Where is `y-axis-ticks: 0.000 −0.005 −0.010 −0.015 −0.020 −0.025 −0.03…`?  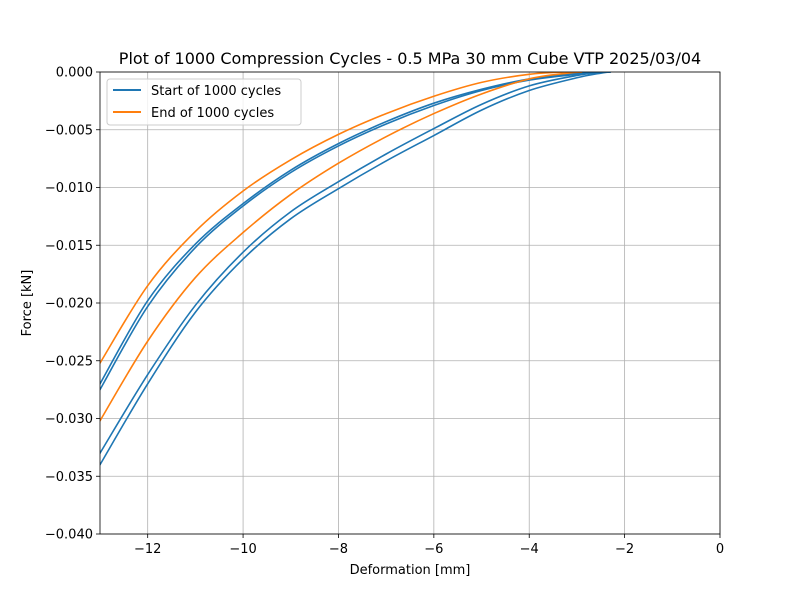 y-axis-ticks: 0.000 −0.005 −0.010 −0.015 −0.020 −0.025 −0.03… is located at coordinates (72, 304).